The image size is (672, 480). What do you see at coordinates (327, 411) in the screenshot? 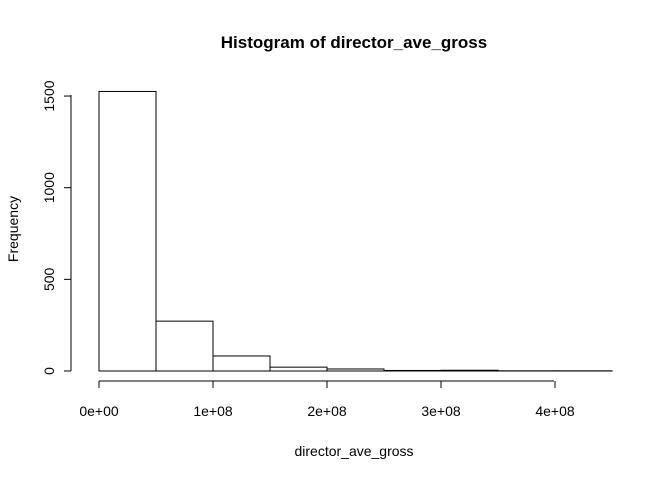
I see `x-tick-label-2: 2e+08` at bounding box center [327, 411].